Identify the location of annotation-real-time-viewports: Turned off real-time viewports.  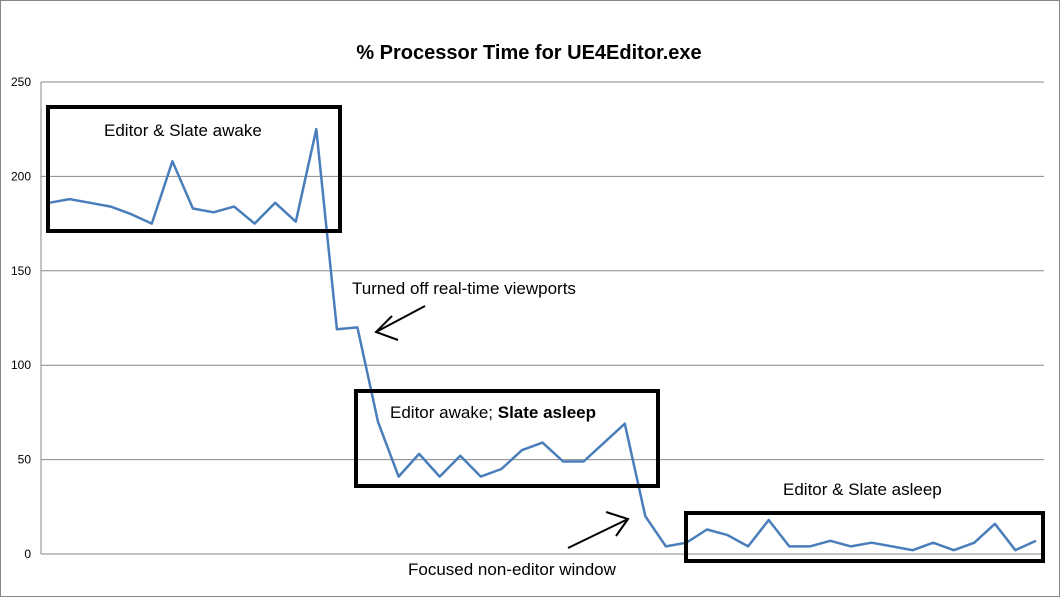
(464, 288).